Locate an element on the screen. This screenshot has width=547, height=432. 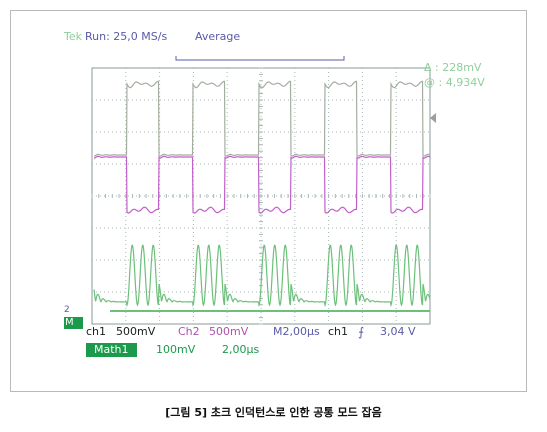
ch1-scale: 500mV is located at coordinates (136, 331).